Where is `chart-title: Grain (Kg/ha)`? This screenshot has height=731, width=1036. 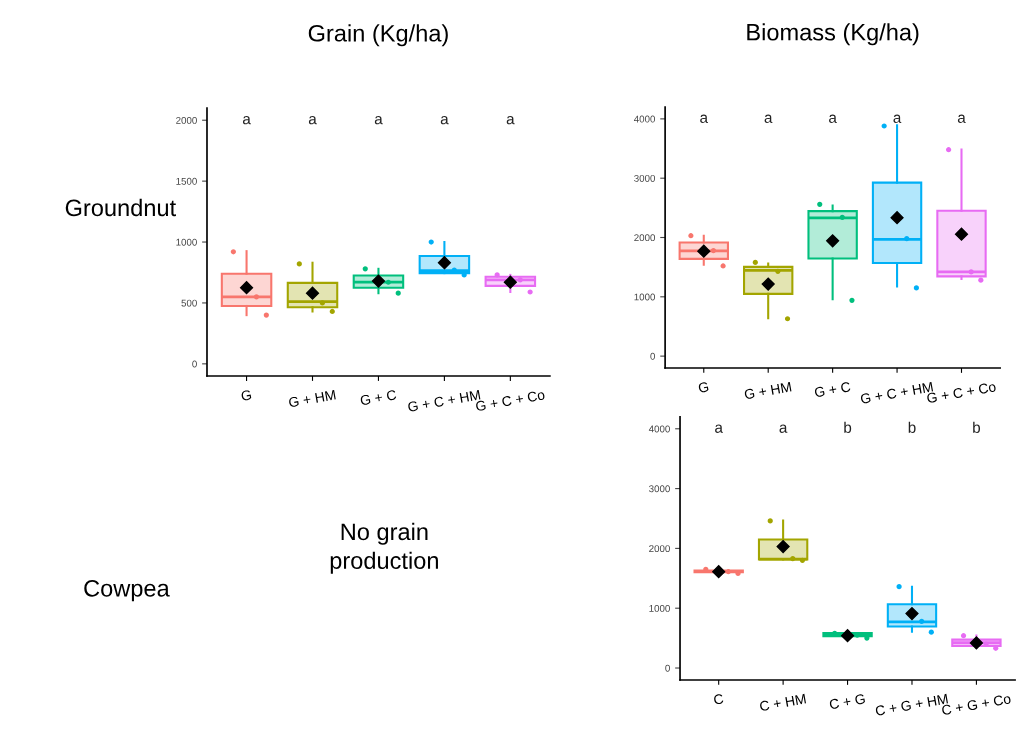
chart-title: Grain (Kg/ha) is located at coordinates (378, 35).